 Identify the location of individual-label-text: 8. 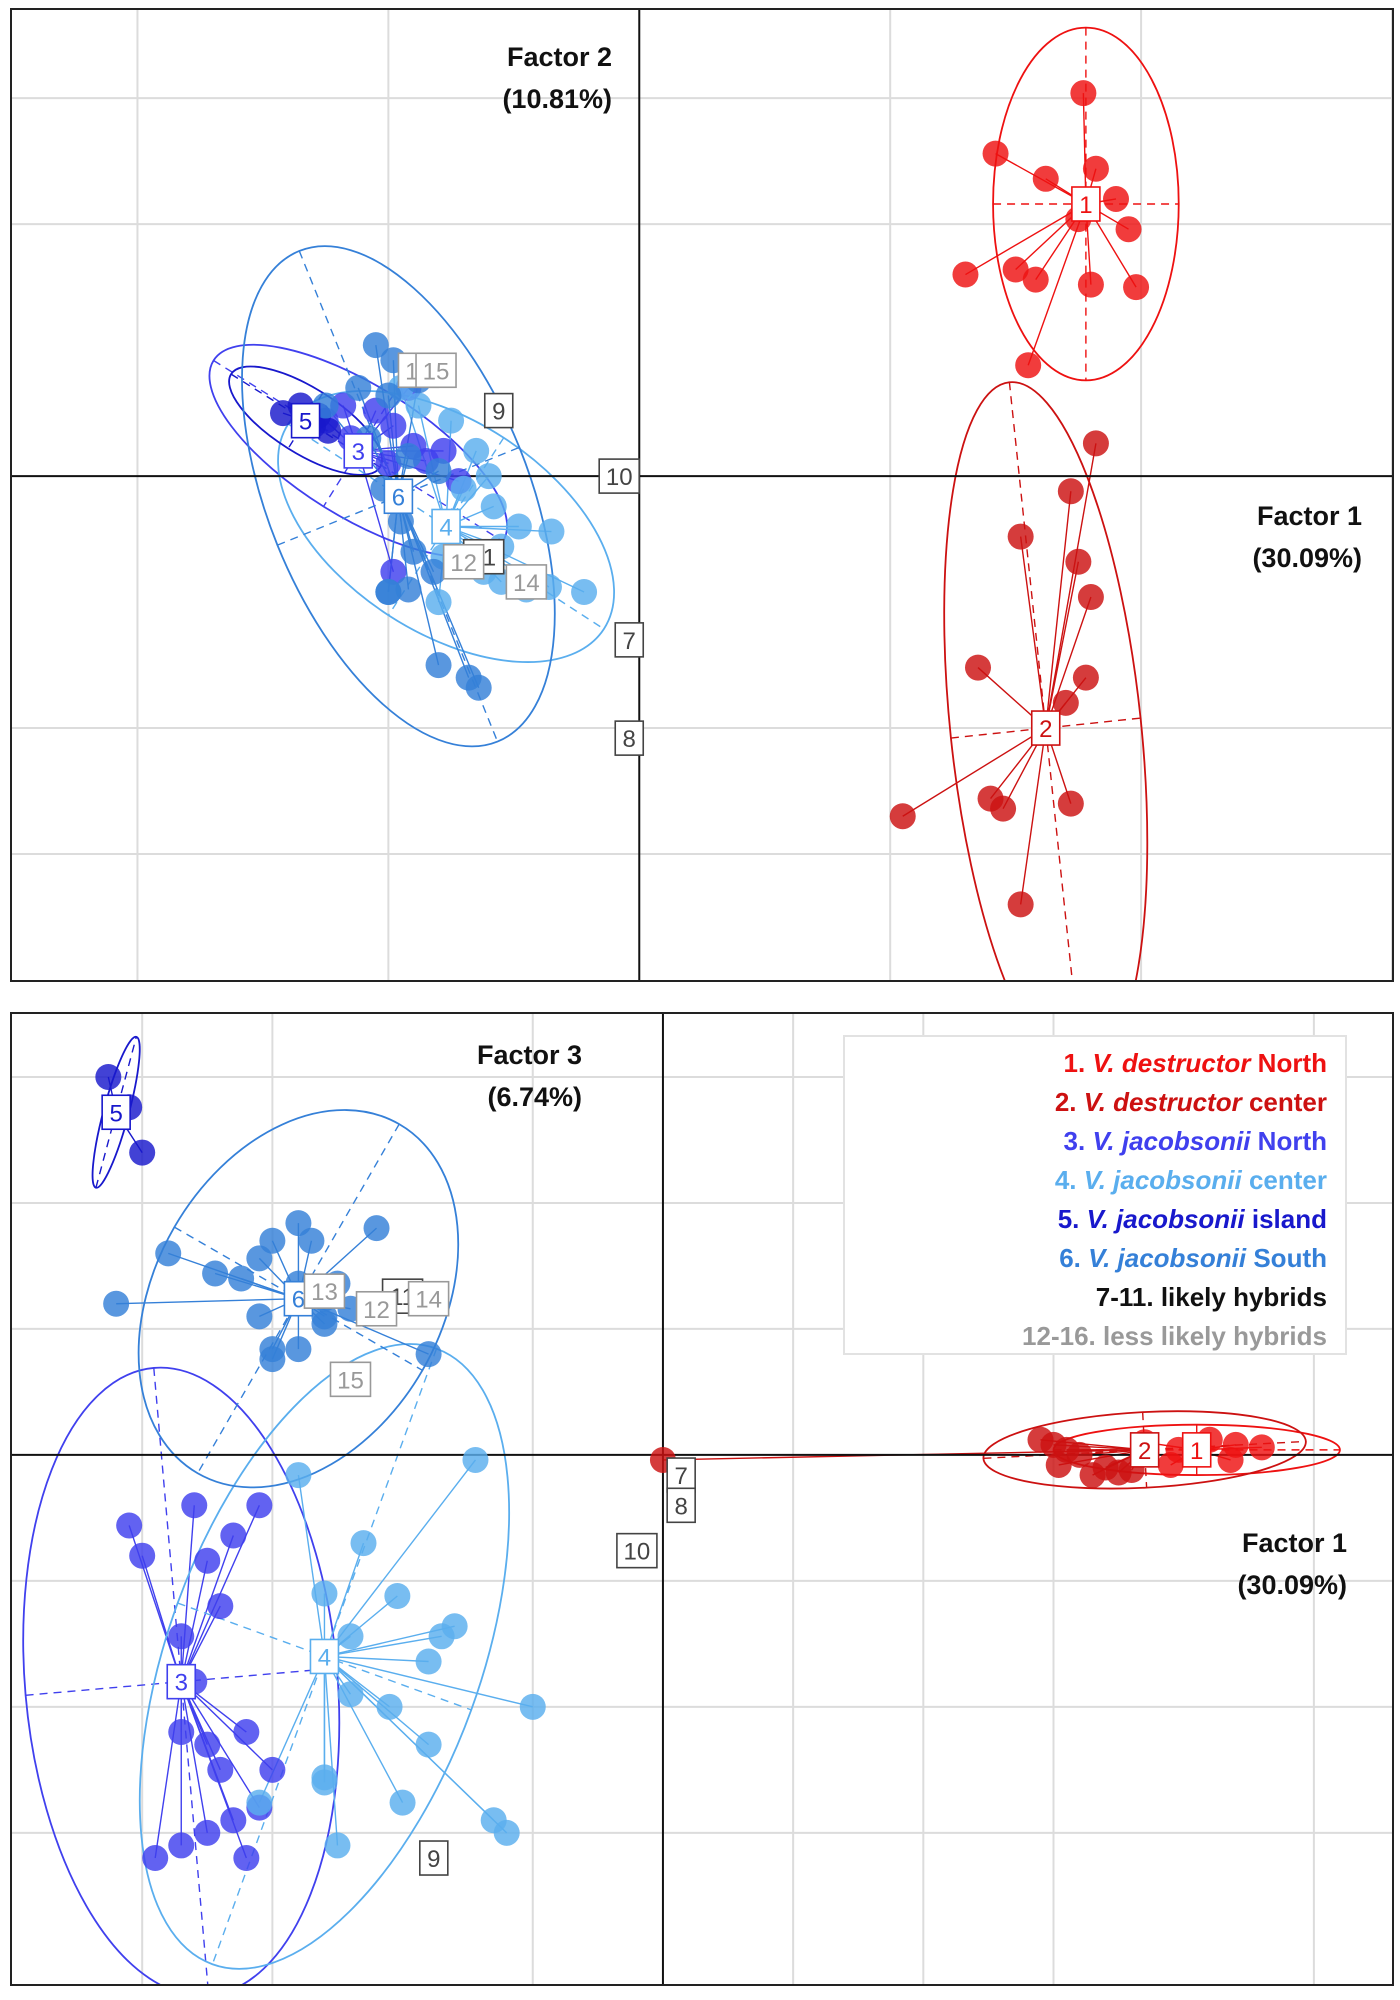
(680, 1506).